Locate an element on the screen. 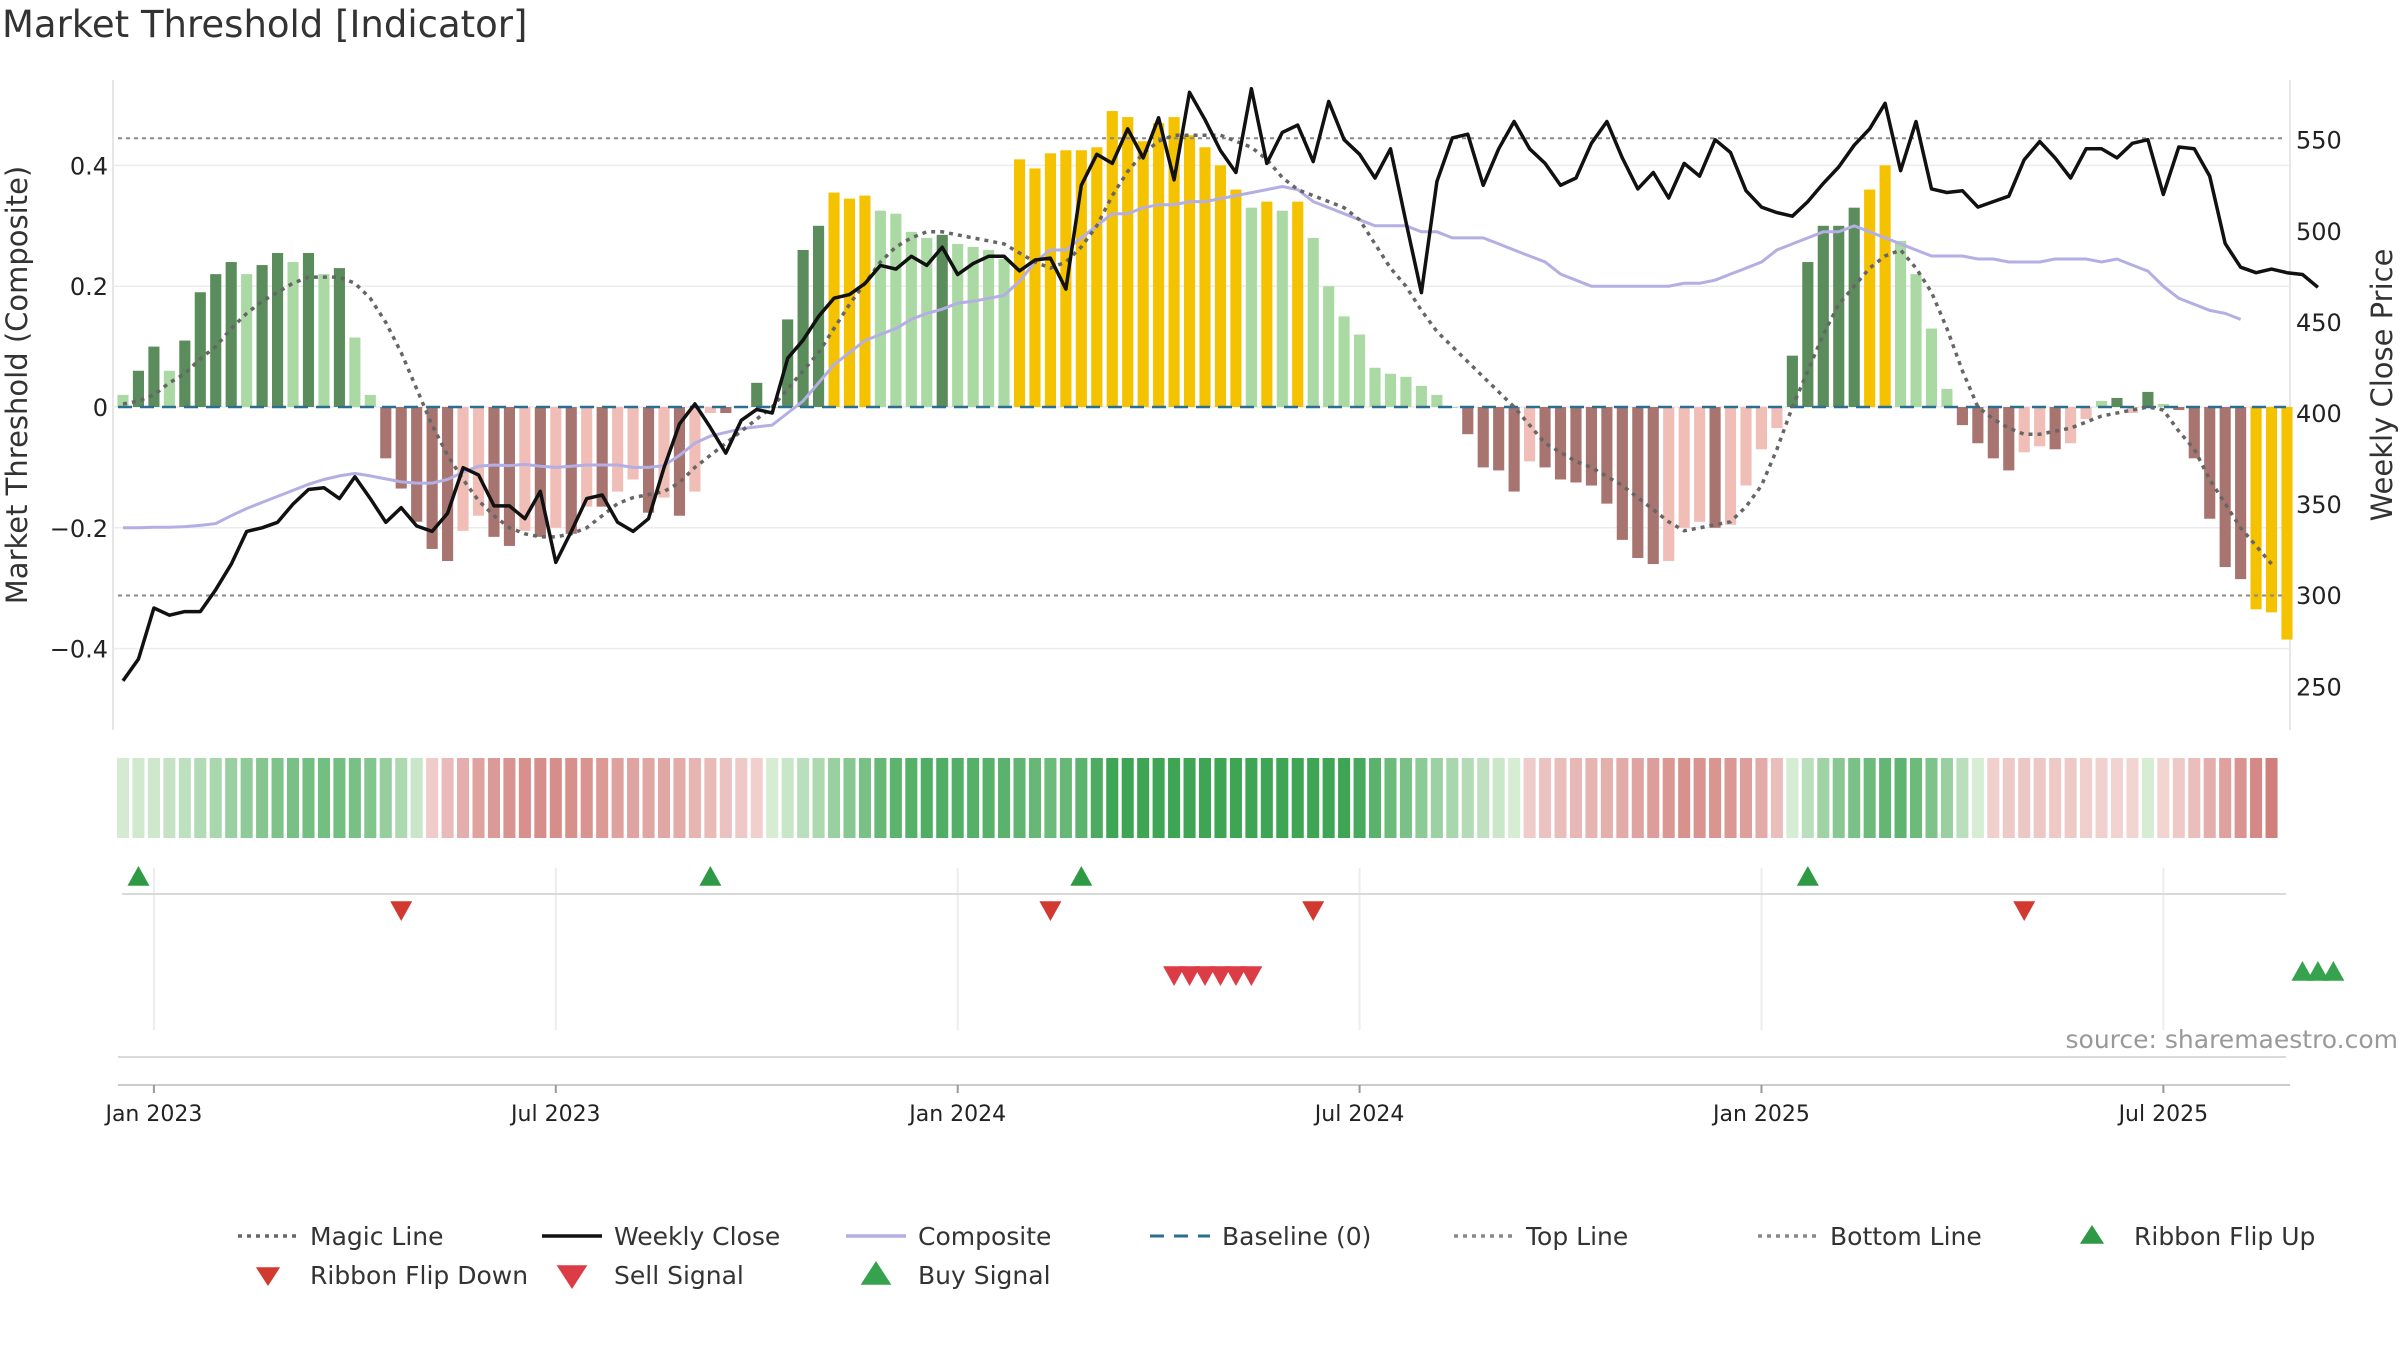  left-y-tick-label: 0 is located at coordinates (100, 408).